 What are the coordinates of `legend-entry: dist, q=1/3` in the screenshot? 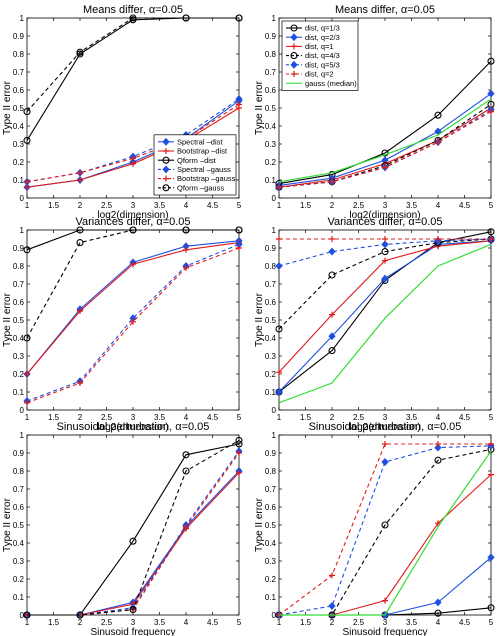 It's located at (322, 28).